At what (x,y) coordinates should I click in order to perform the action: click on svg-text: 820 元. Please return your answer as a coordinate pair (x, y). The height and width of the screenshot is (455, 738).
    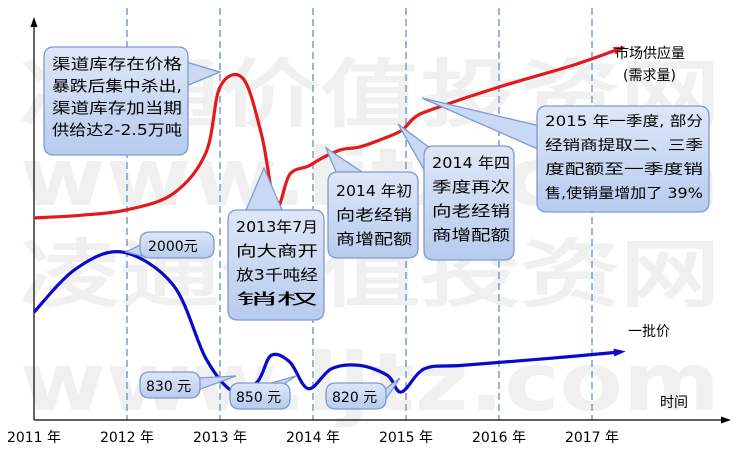
    Looking at the image, I should click on (354, 398).